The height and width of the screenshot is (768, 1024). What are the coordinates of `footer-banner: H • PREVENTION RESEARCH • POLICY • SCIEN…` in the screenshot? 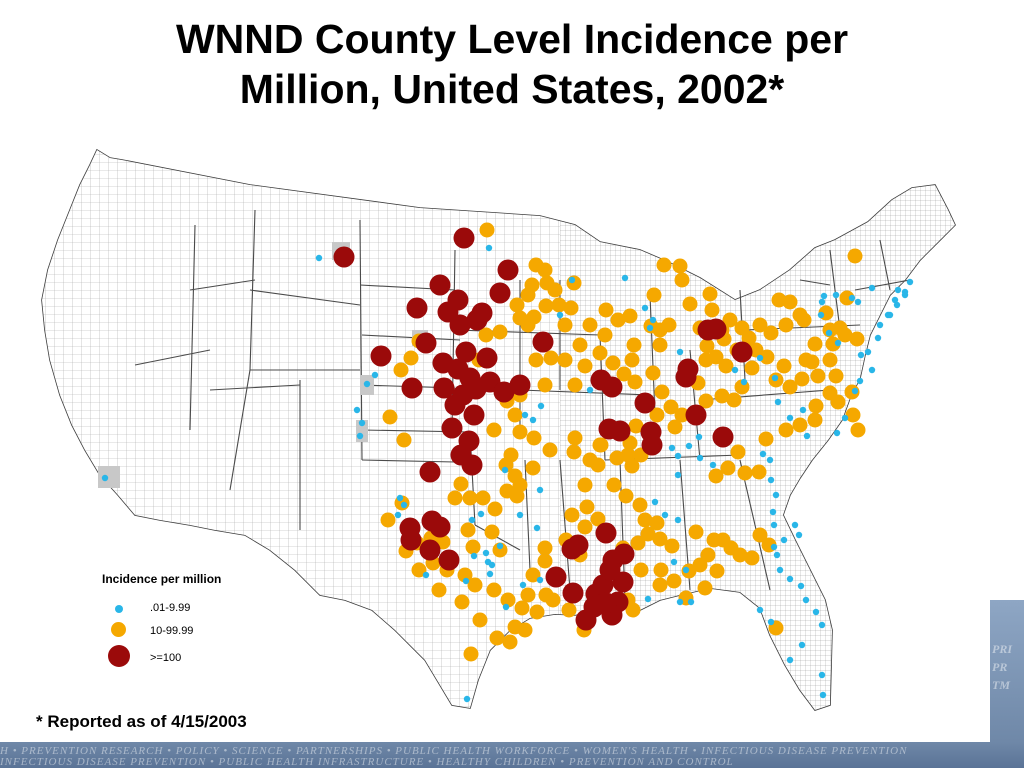 It's located at (512, 755).